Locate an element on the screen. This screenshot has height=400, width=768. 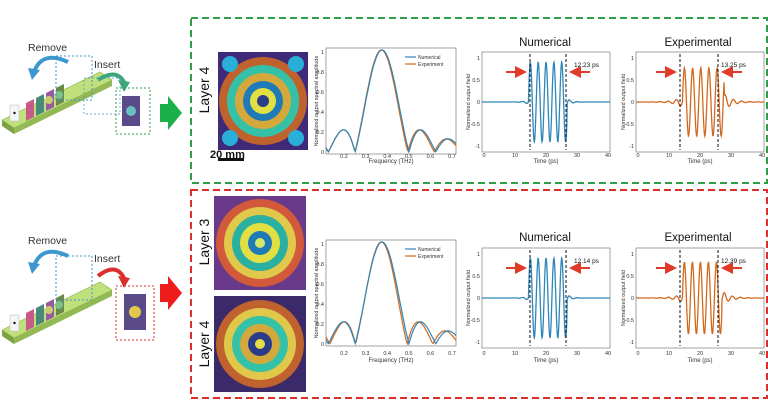
bottom-numerical-x-tick-1: 10 is located at coordinates (515, 354).